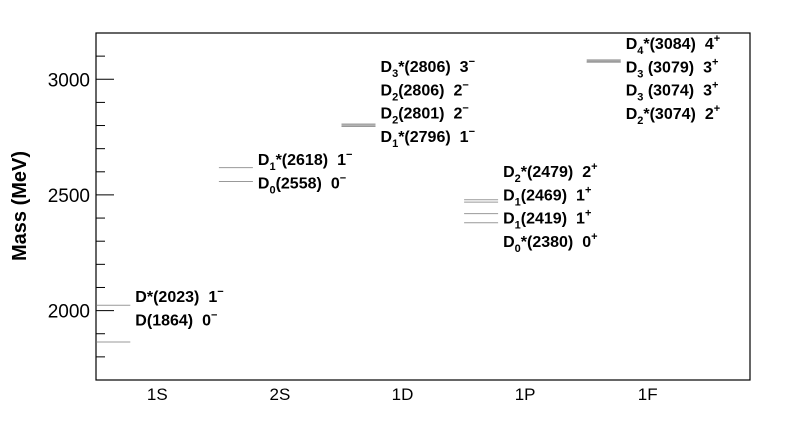 The width and height of the screenshot is (789, 423). Describe the element at coordinates (547, 172) in the screenshot. I see `state-mass: *(2479)` at that location.